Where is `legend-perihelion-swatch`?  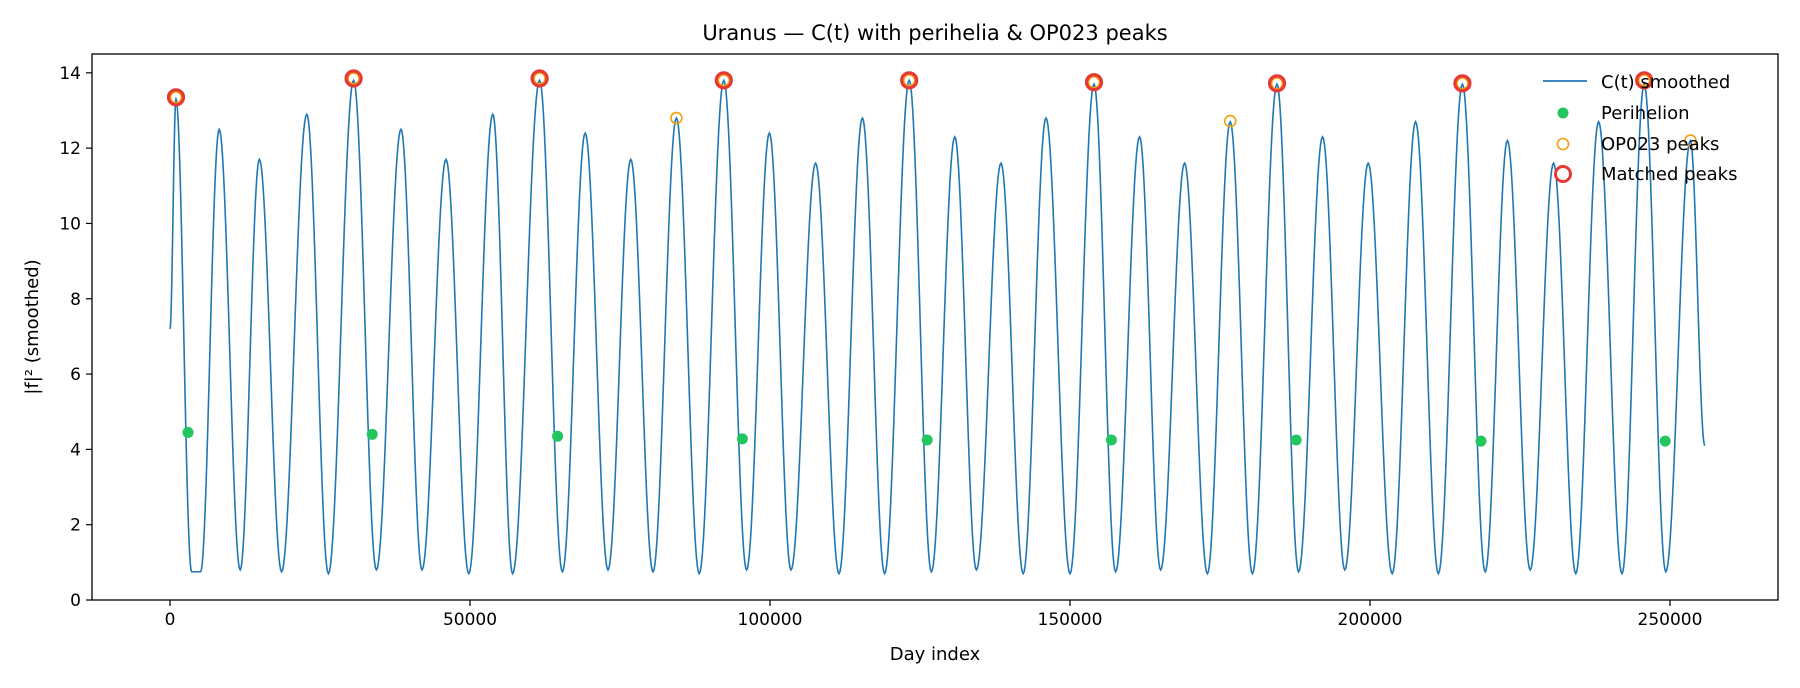
legend-perihelion-swatch is located at coordinates (1563, 113).